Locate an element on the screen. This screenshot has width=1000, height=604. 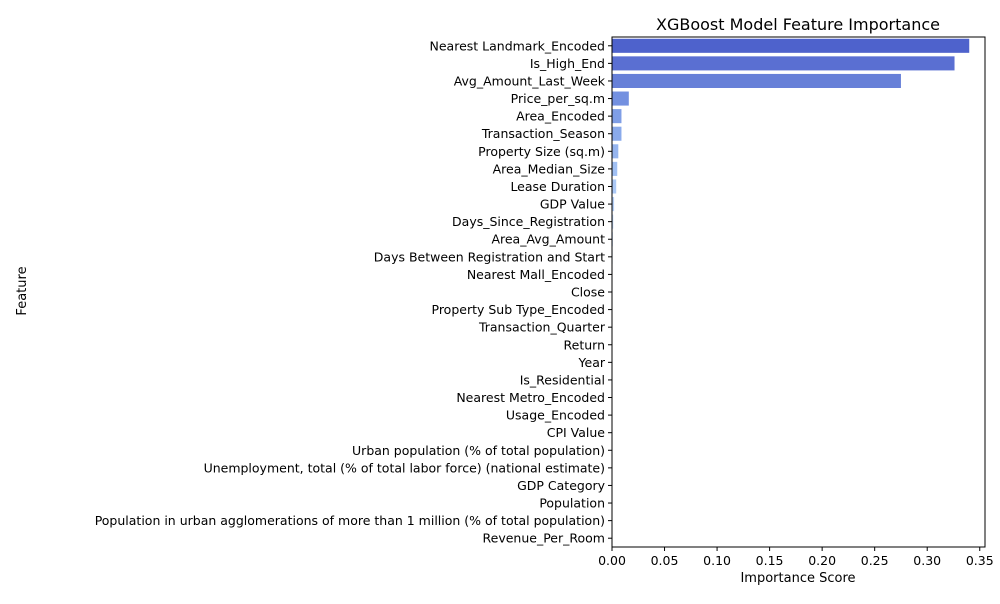
x-tick-label: 0.20 is located at coordinates (822, 560).